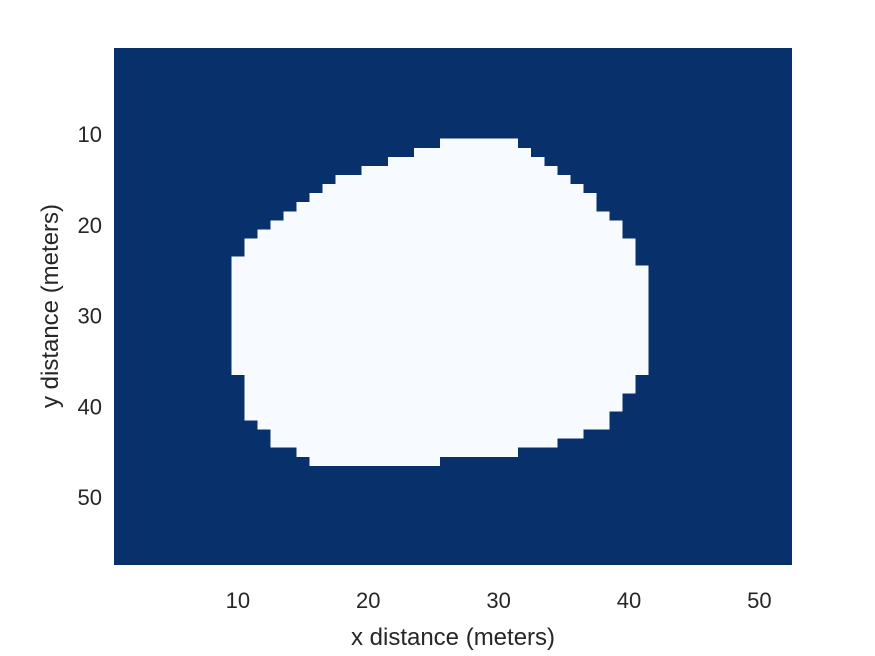 The height and width of the screenshot is (656, 875). I want to click on y-tick-label: 40, so click(90, 406).